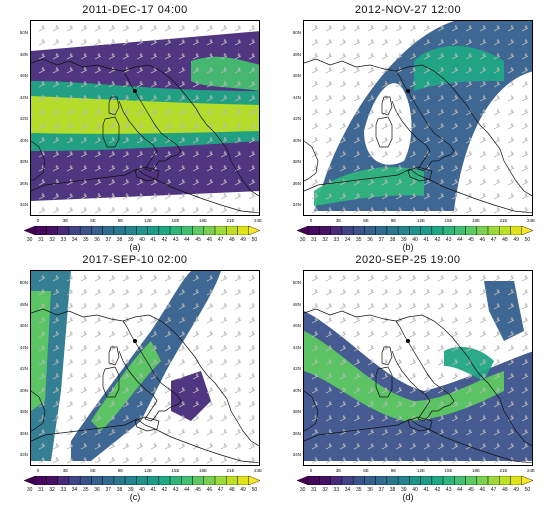 This screenshot has width=550, height=507. Describe the element at coordinates (135, 260) in the screenshot. I see `panel-title: 2017-SEP-10 02:00` at that location.